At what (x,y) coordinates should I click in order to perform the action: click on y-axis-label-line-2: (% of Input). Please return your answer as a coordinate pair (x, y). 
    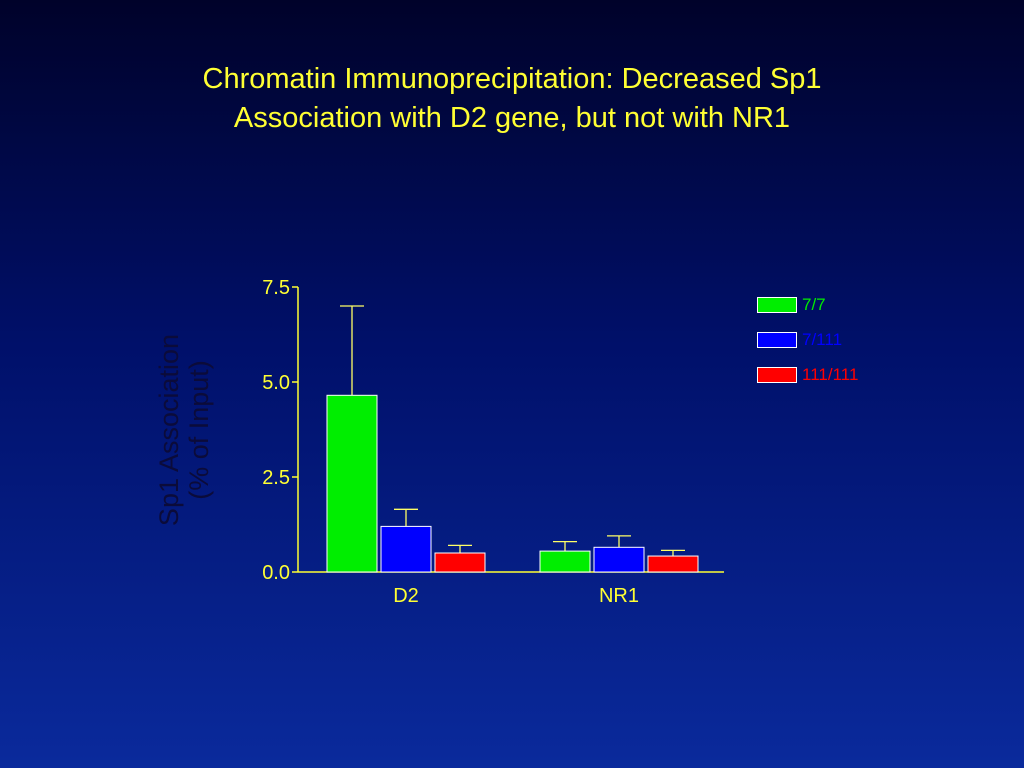
    Looking at the image, I should click on (199, 430).